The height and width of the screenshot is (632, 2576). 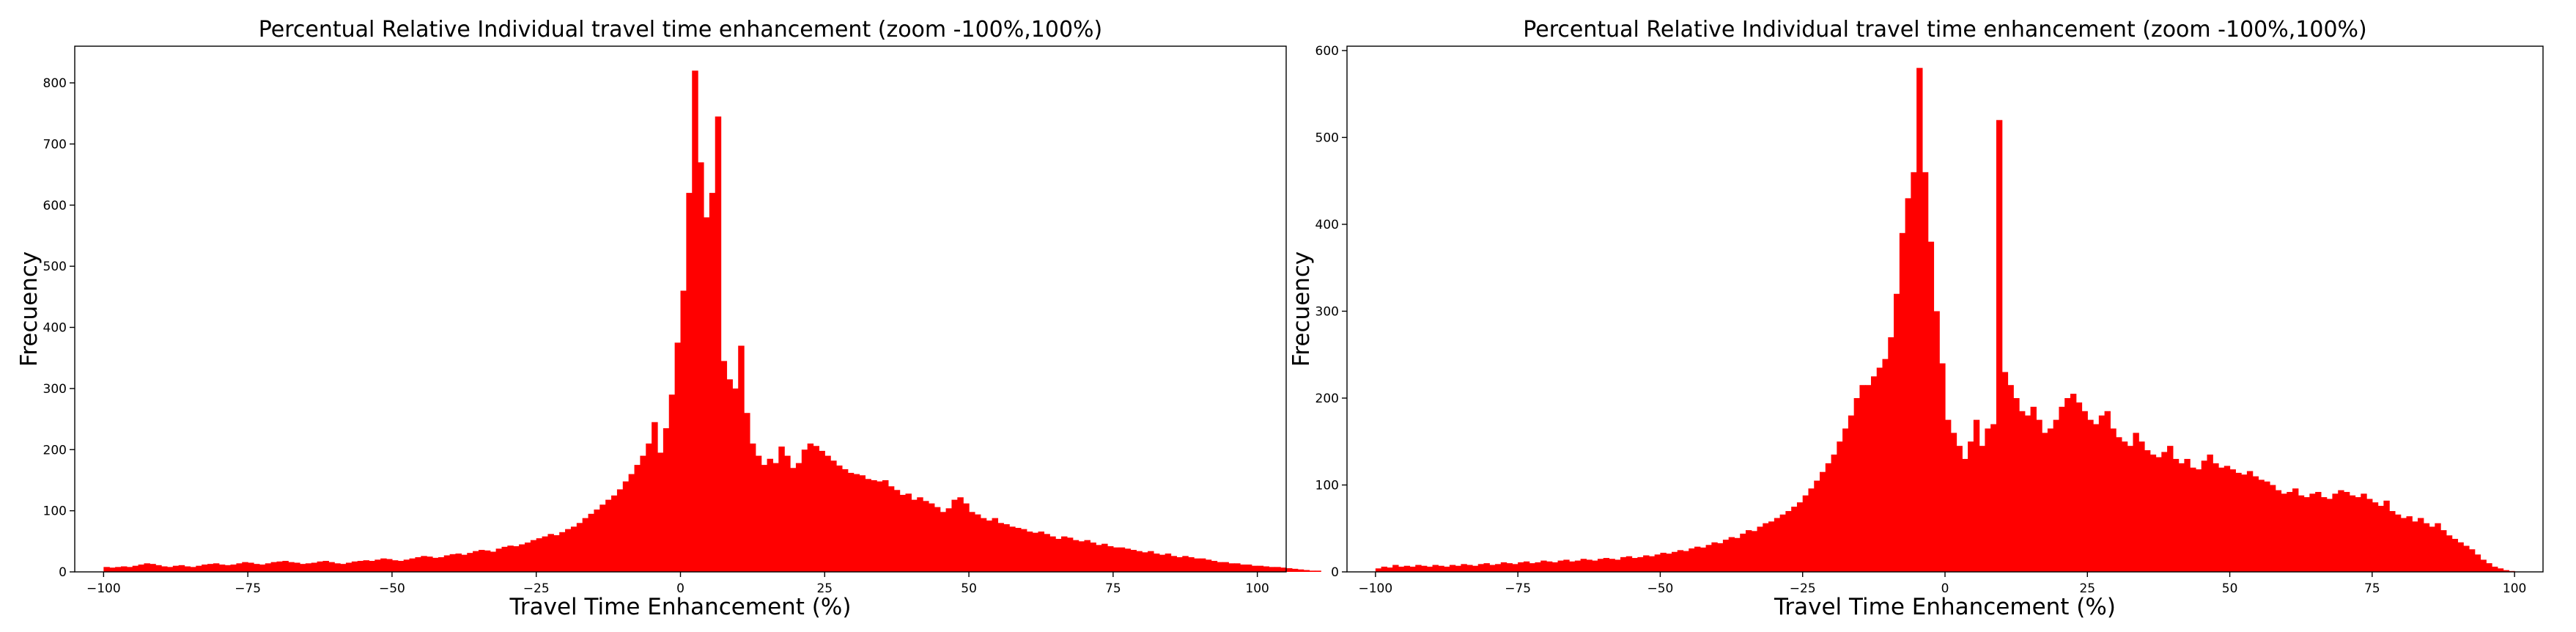 I want to click on y-tick-label: 400, so click(x=1327, y=225).